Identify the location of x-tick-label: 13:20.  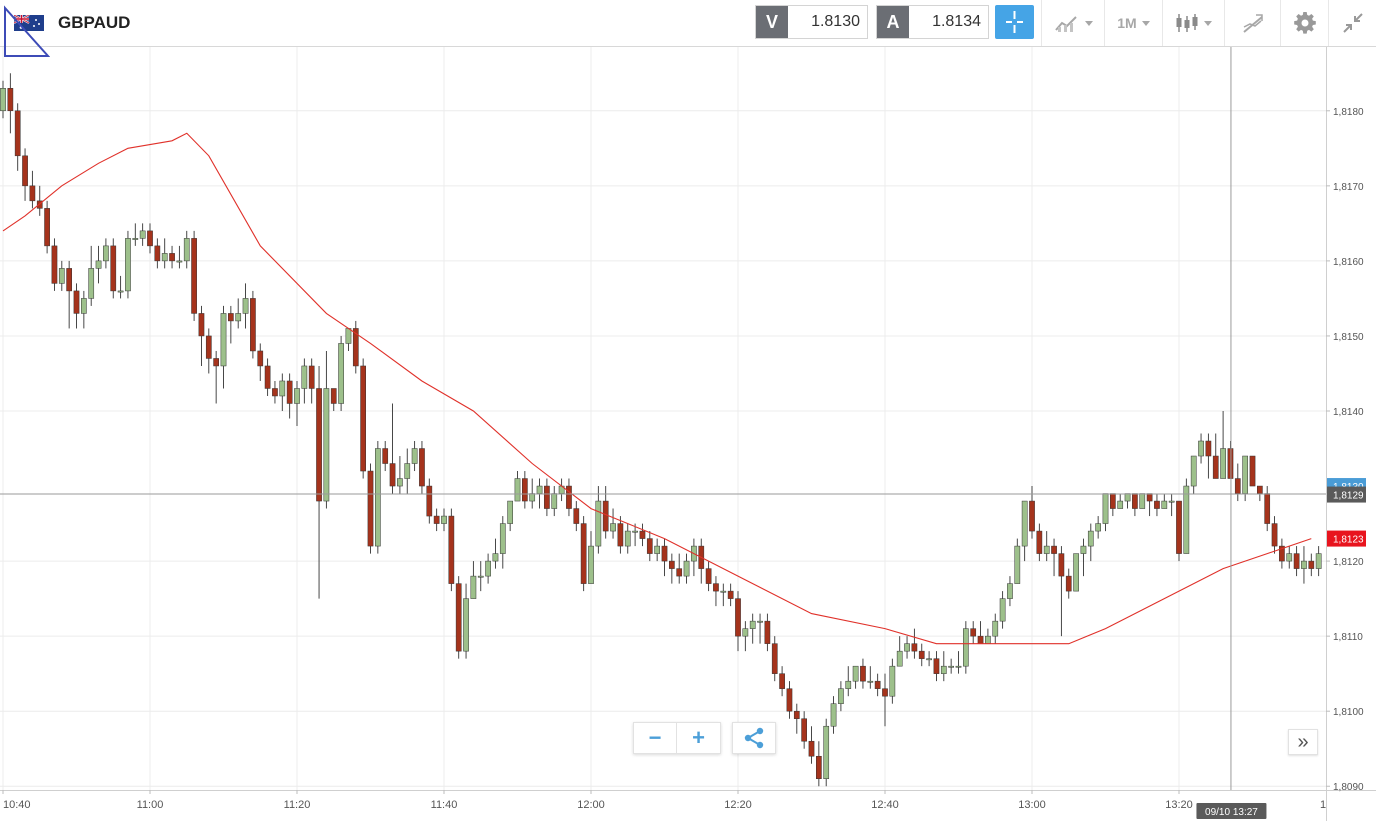
(1179, 805).